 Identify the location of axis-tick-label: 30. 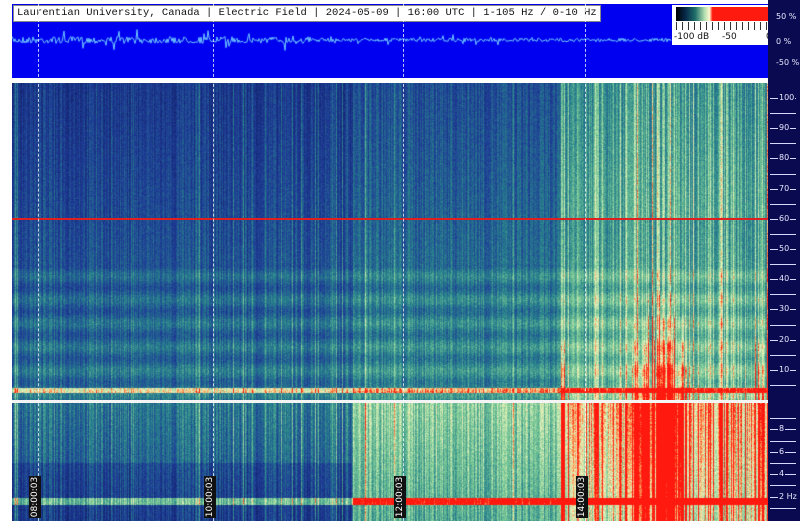
(784, 309).